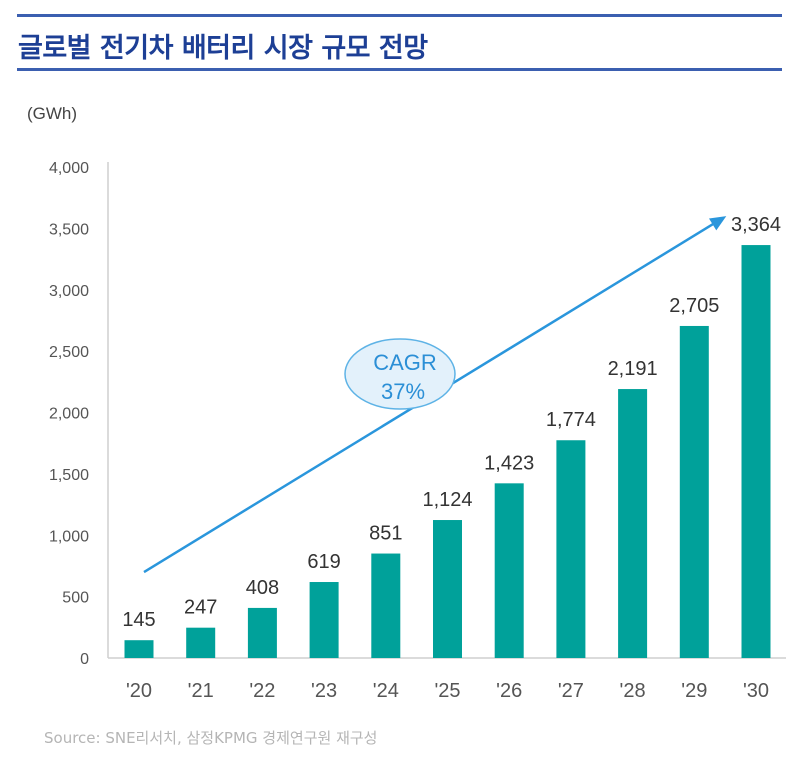 The width and height of the screenshot is (800, 759). Describe the element at coordinates (262, 588) in the screenshot. I see `data-label: 408` at that location.